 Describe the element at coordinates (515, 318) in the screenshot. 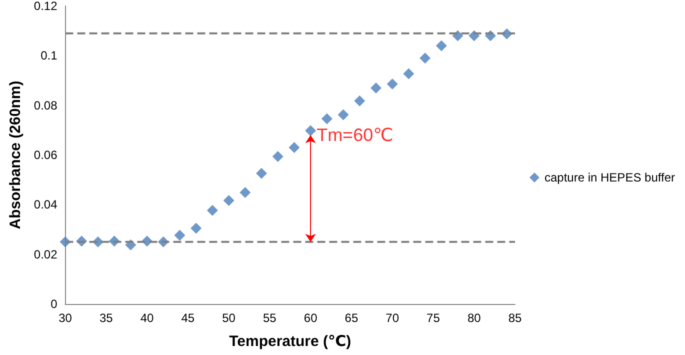

I see `x-tick-label: 85` at that location.